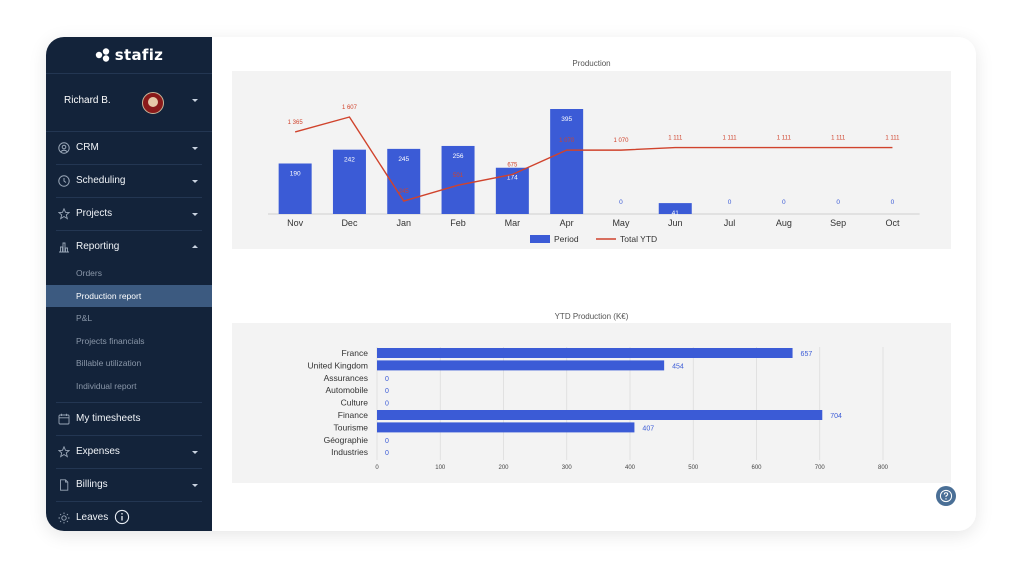 This screenshot has height=568, width=1024. I want to click on logo-icon, so click(102, 55).